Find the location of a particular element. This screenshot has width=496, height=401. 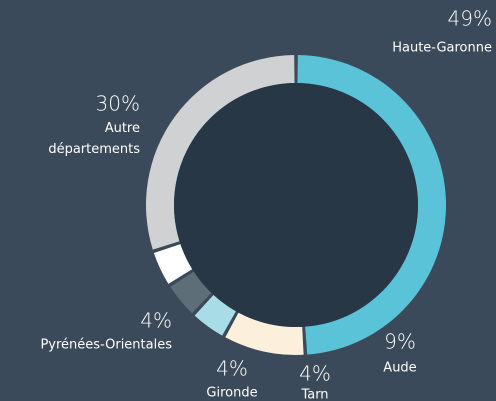

value-label: 9% is located at coordinates (400, 342).